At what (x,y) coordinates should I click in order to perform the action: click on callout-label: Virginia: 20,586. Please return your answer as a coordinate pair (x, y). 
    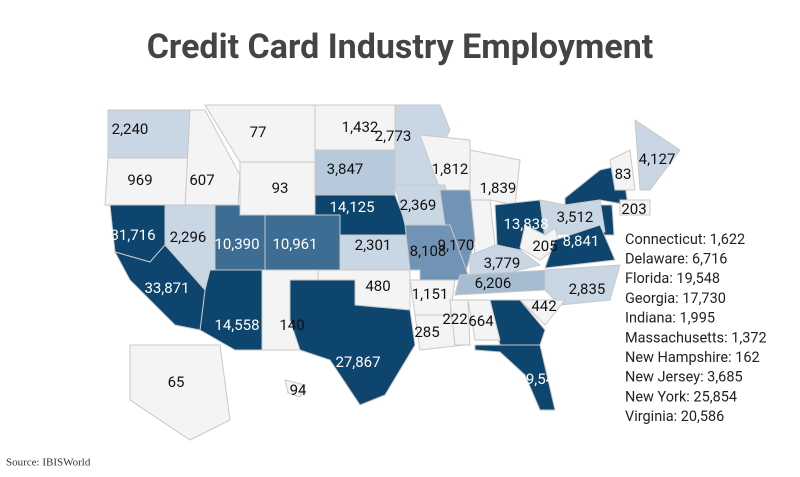
    Looking at the image, I should click on (674, 416).